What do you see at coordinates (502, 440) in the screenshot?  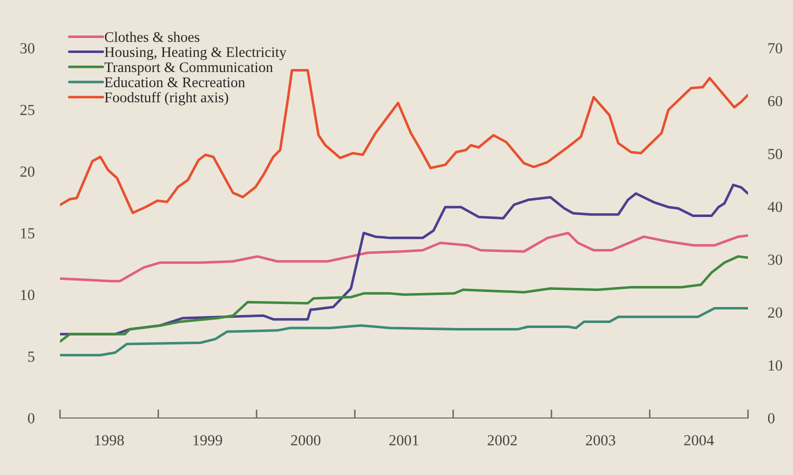 I see `x-tick-label: 2002` at bounding box center [502, 440].